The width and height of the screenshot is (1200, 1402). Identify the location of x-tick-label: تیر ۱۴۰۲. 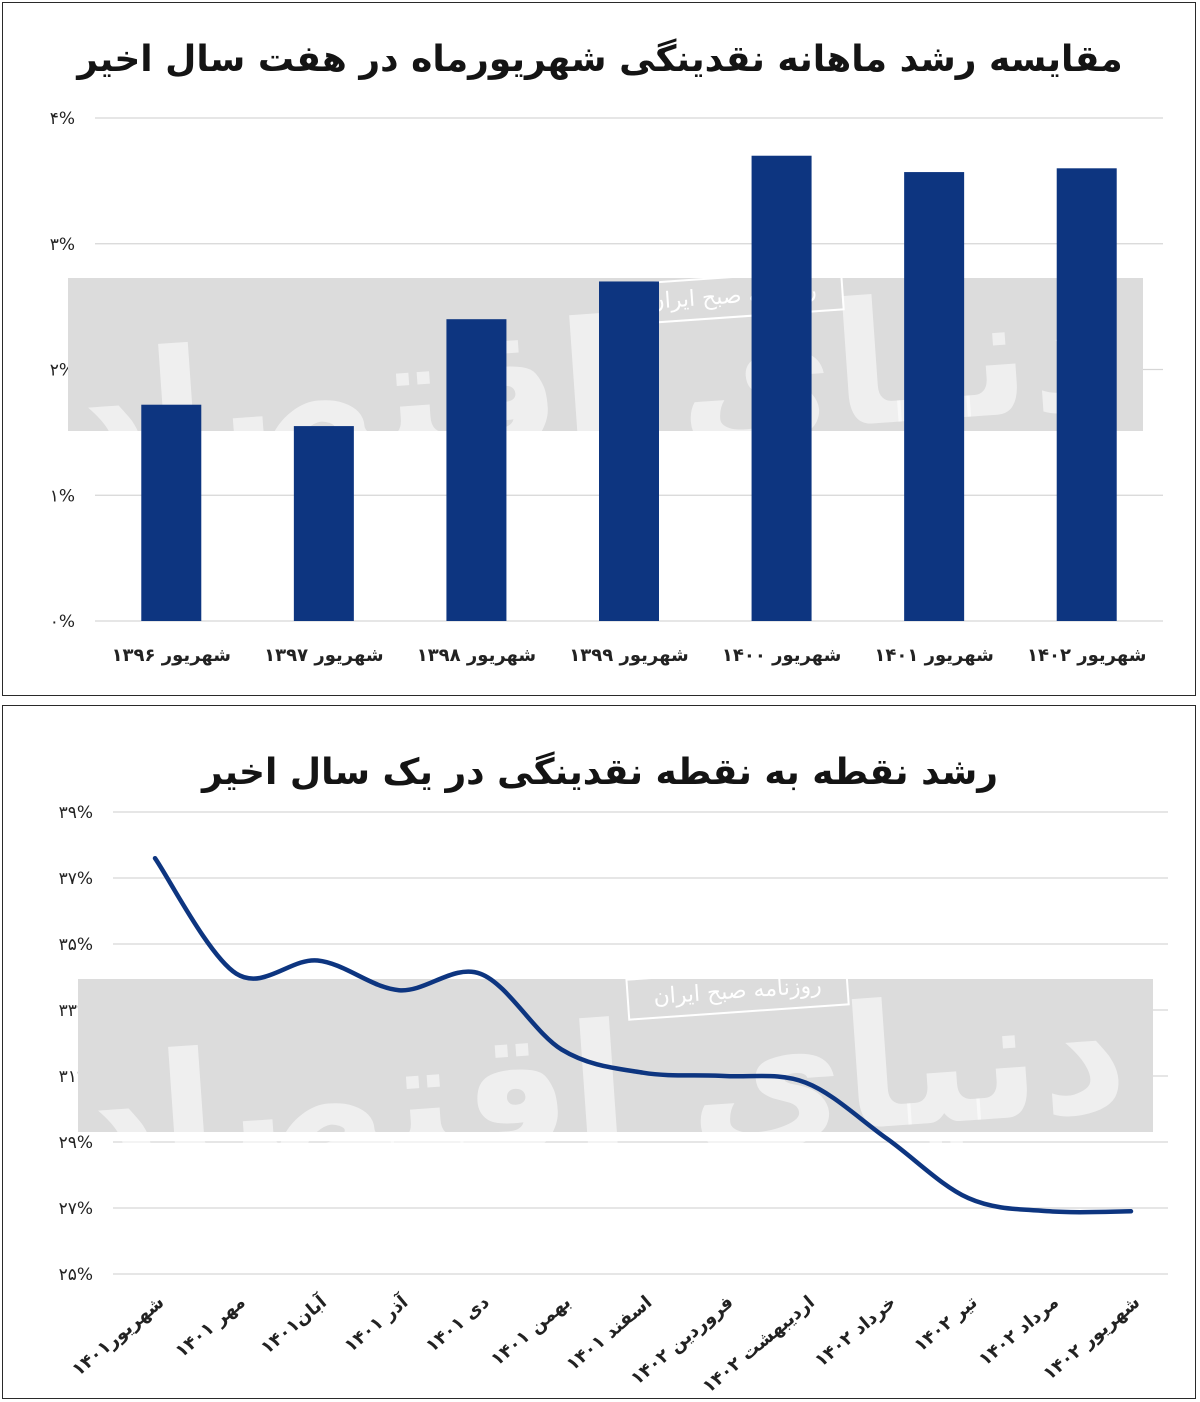
(945, 1324).